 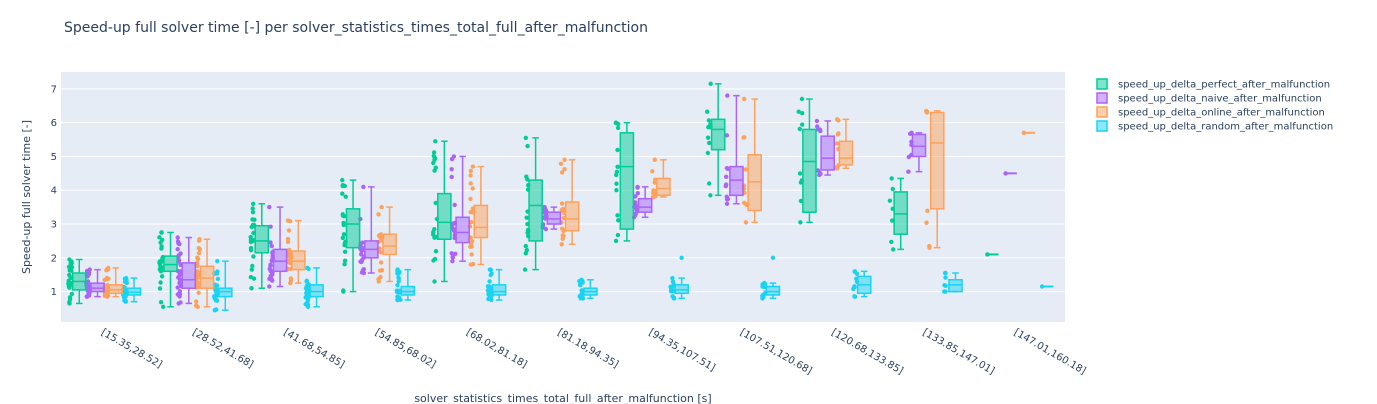 What do you see at coordinates (776, 352) in the screenshot?
I see `x-tick-label: [107.51,120.68]` at bounding box center [776, 352].